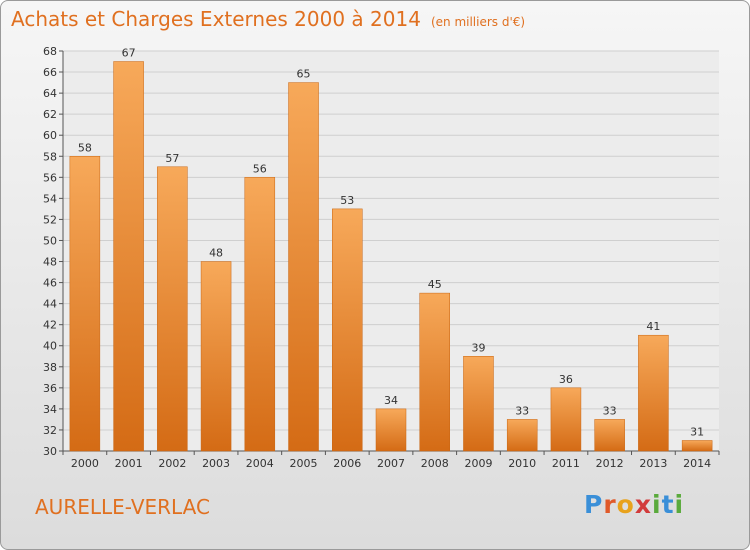 This screenshot has width=750, height=550. Describe the element at coordinates (594, 504) in the screenshot. I see `logo-letter: P` at that location.